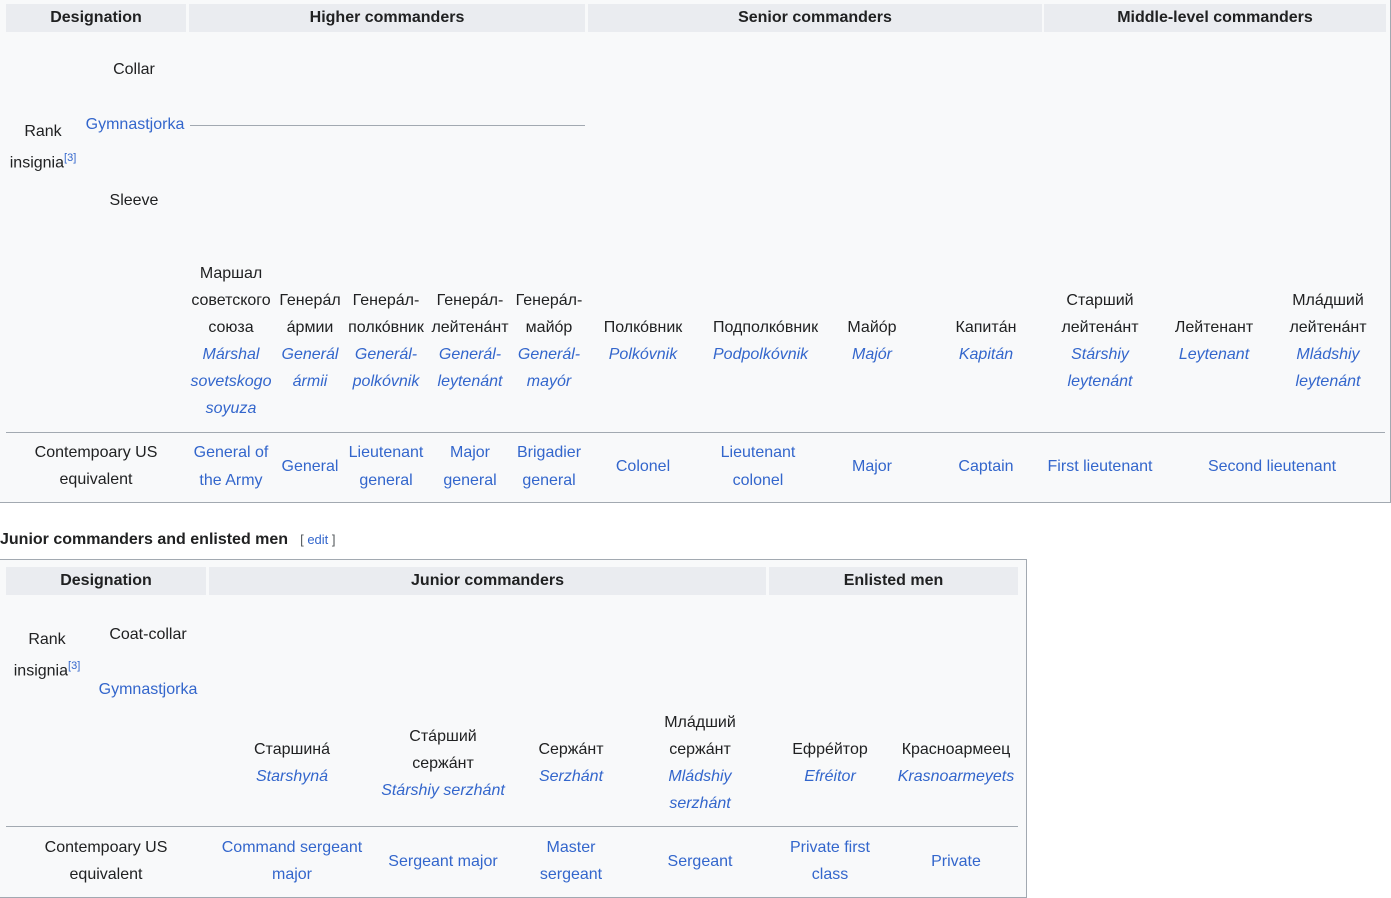 The image size is (1391, 898). I want to click on edit-link: edit, so click(318, 539).